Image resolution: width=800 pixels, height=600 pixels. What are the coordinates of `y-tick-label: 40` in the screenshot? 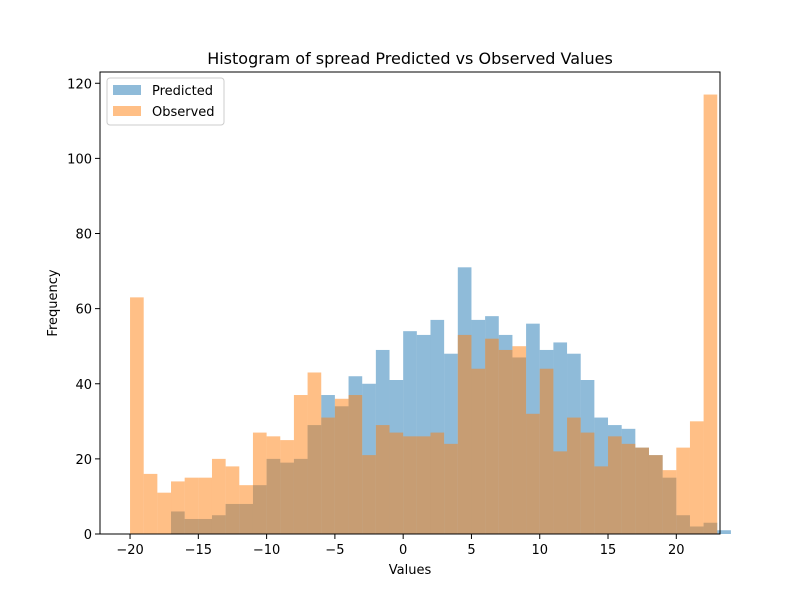 It's located at (83, 385).